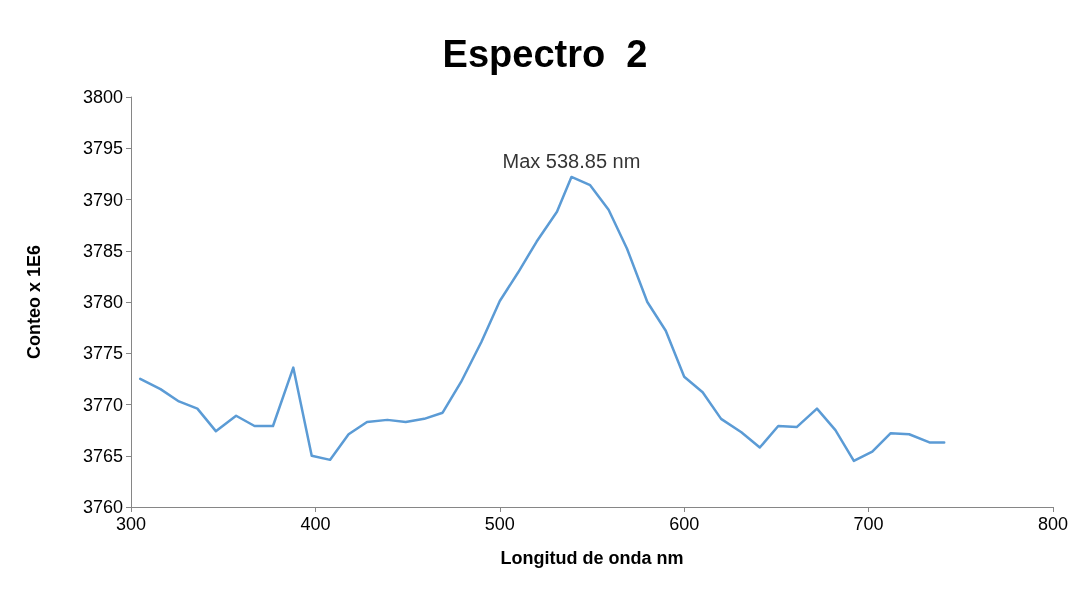  Describe the element at coordinates (684, 524) in the screenshot. I see `x-tick-label: 600` at that location.